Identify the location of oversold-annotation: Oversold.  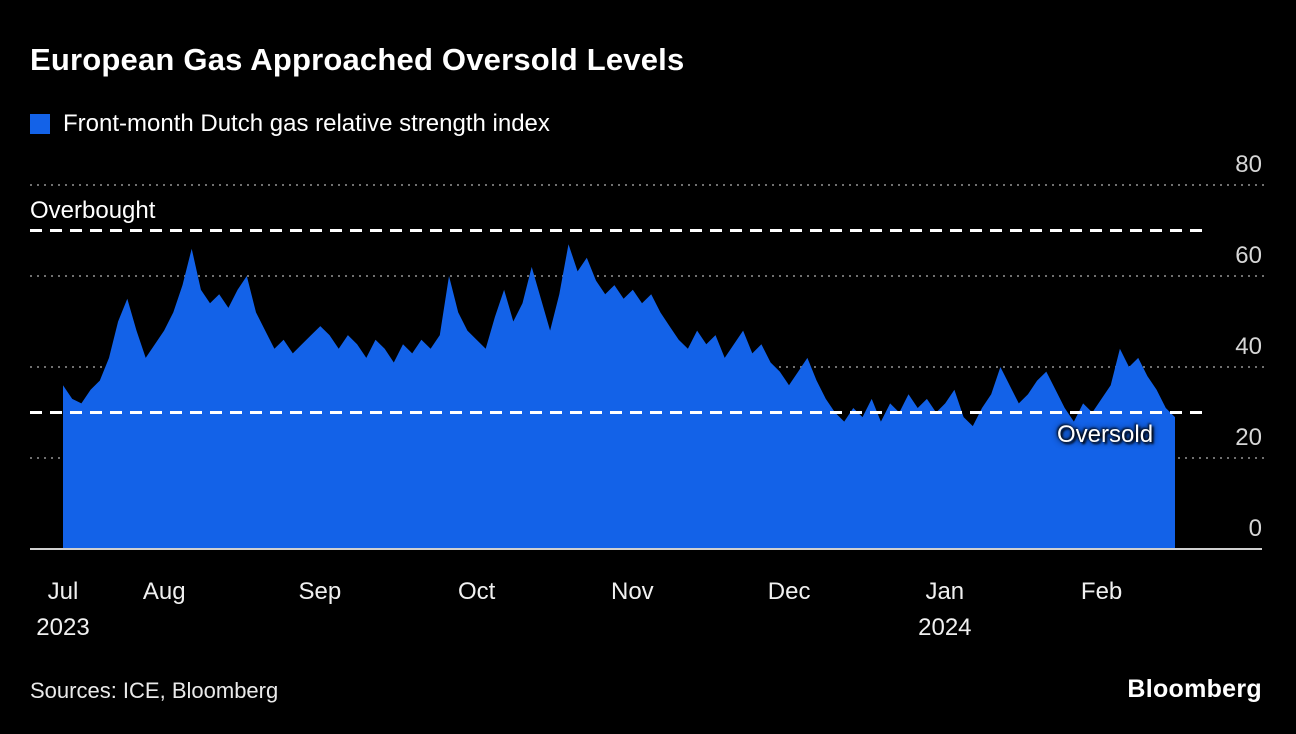
(1105, 434).